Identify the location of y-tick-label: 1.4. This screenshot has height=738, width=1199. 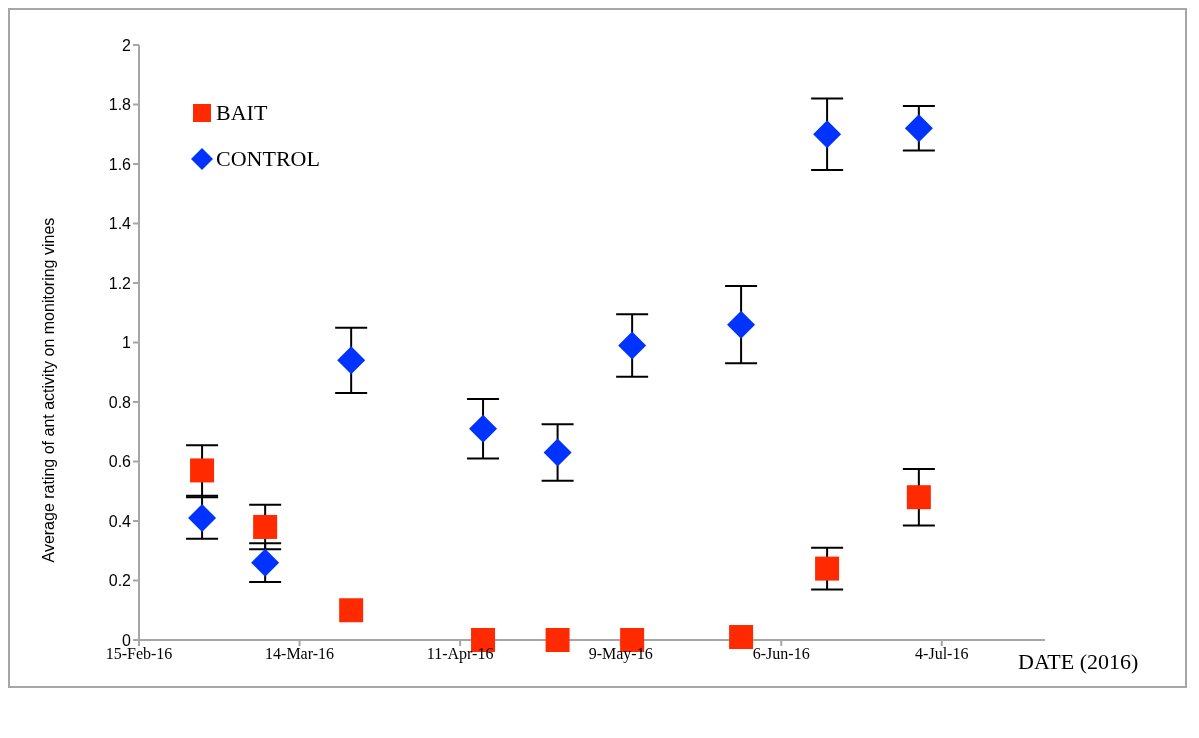
(120, 224).